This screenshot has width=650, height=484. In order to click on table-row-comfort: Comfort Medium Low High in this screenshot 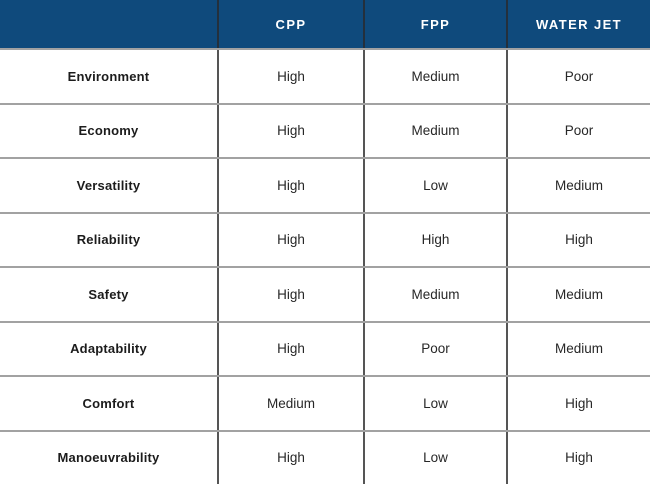, I will do `click(325, 402)`.